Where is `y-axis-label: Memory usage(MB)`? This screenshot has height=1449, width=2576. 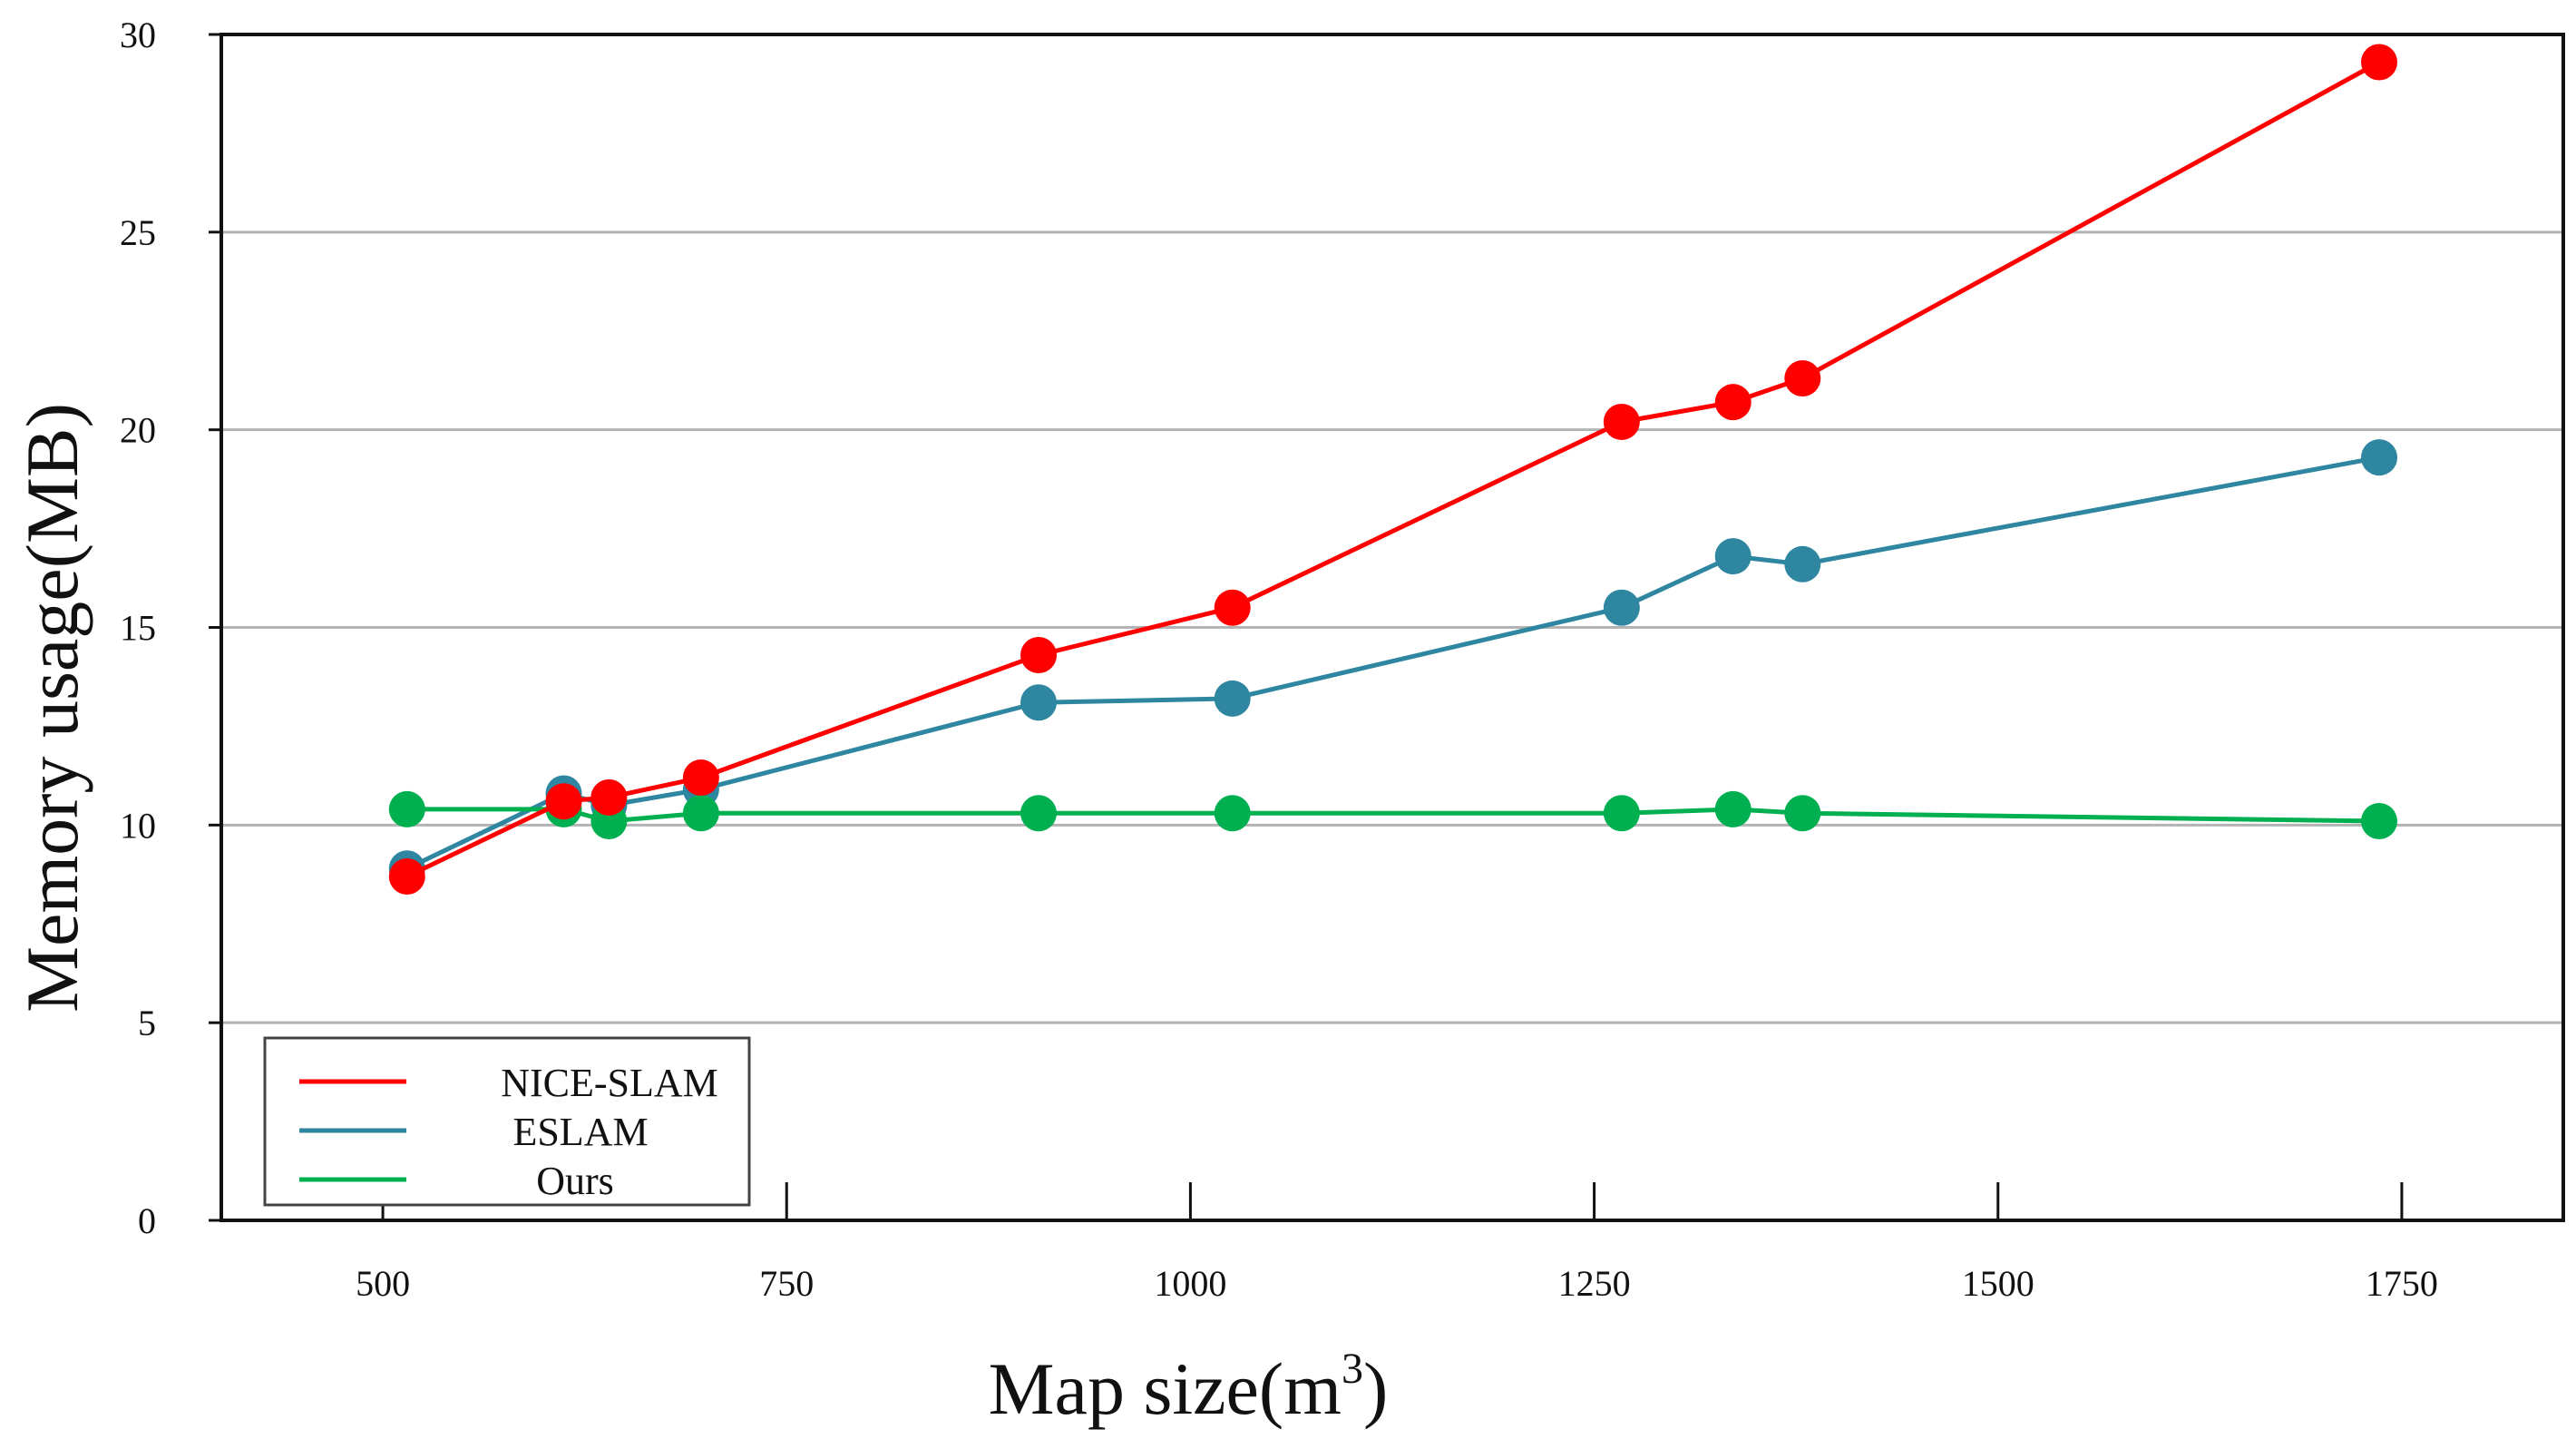
y-axis-label: Memory usage(MB) is located at coordinates (52, 708).